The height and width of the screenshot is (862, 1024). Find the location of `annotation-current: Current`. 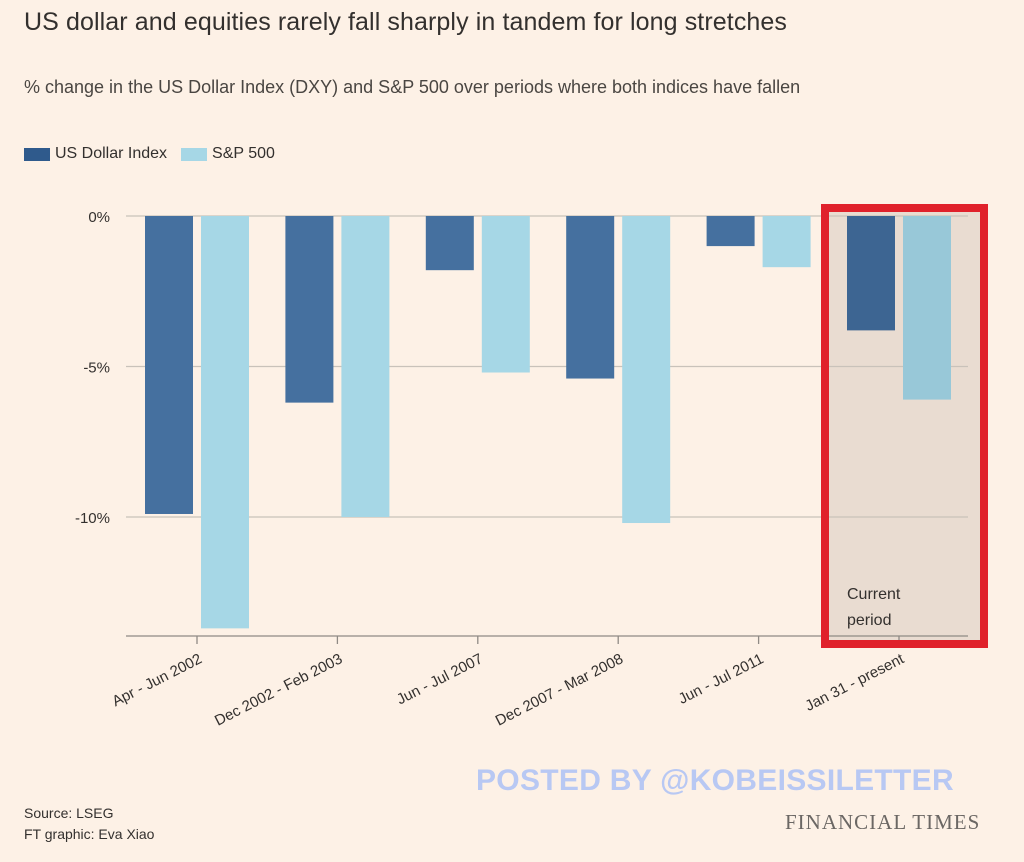

annotation-current: Current is located at coordinates (874, 594).